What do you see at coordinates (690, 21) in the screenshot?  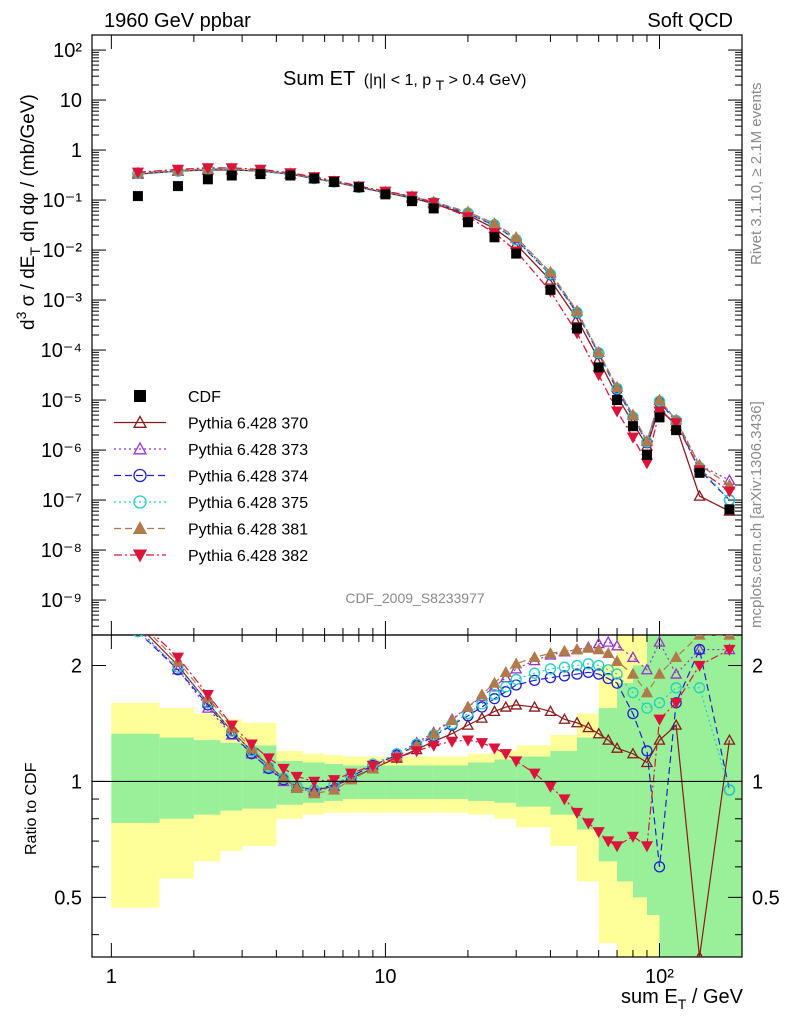 I see `header-right: Soft QCD` at bounding box center [690, 21].